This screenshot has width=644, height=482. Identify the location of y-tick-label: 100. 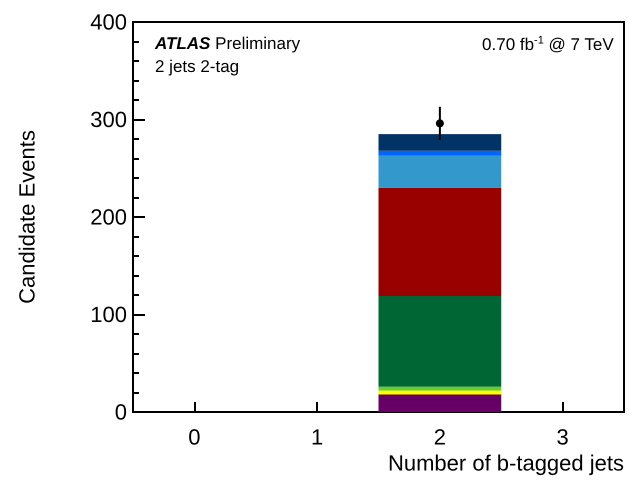
(108, 314).